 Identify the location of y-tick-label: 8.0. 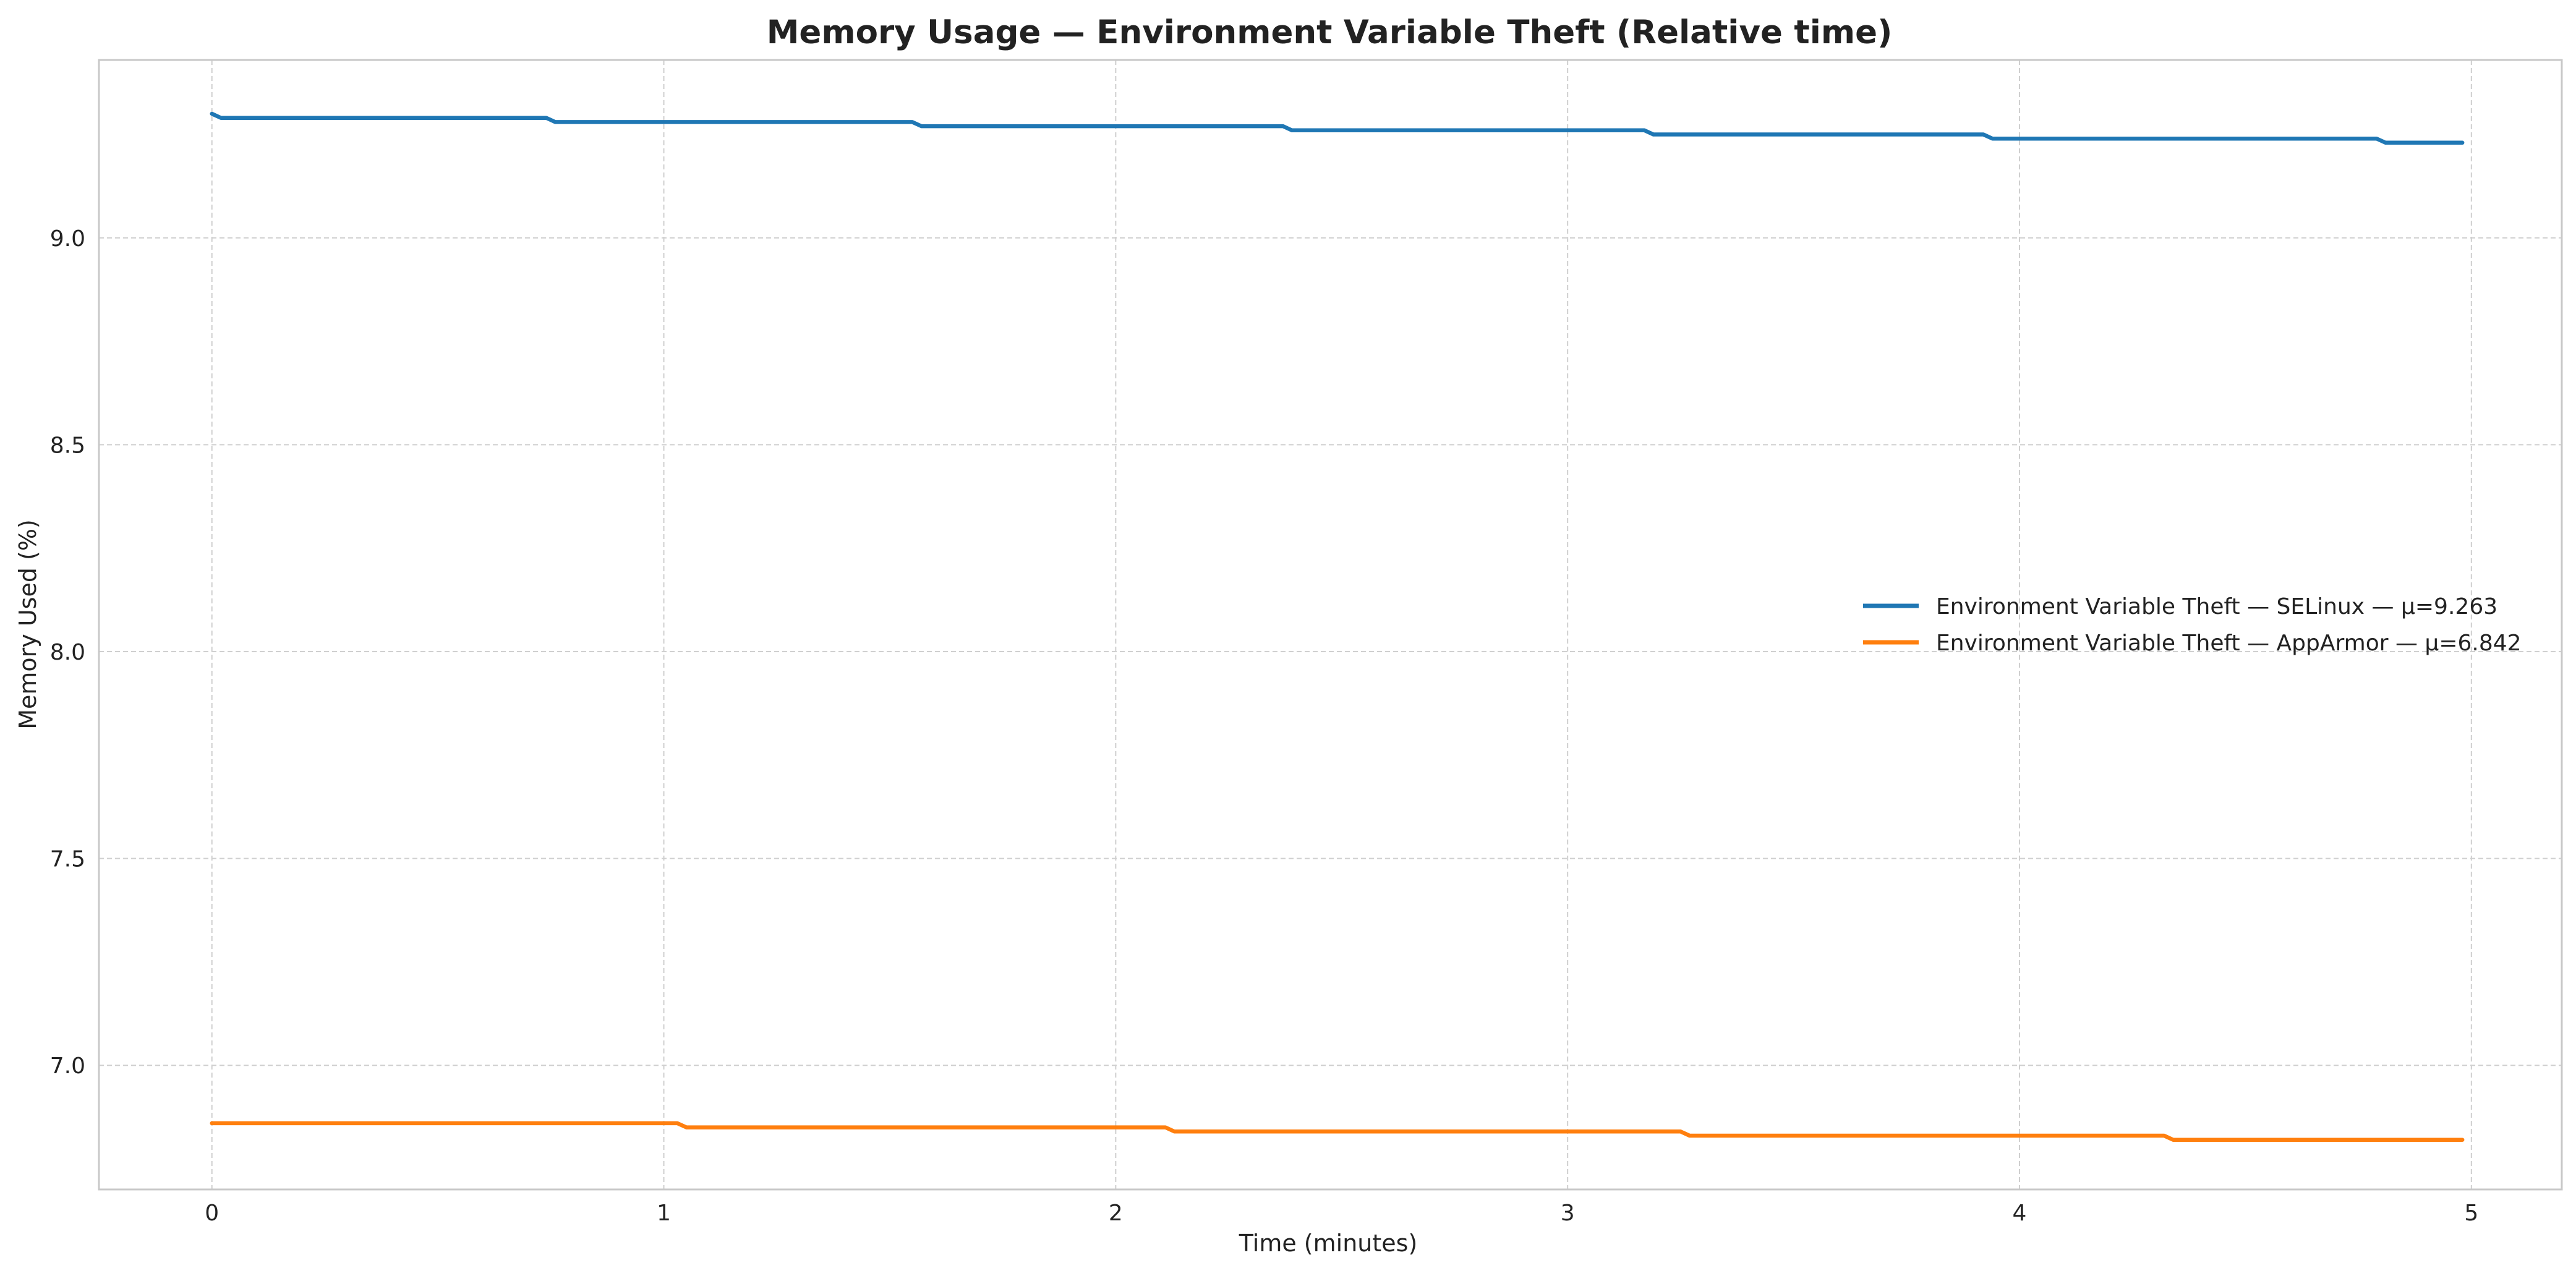
(67, 652).